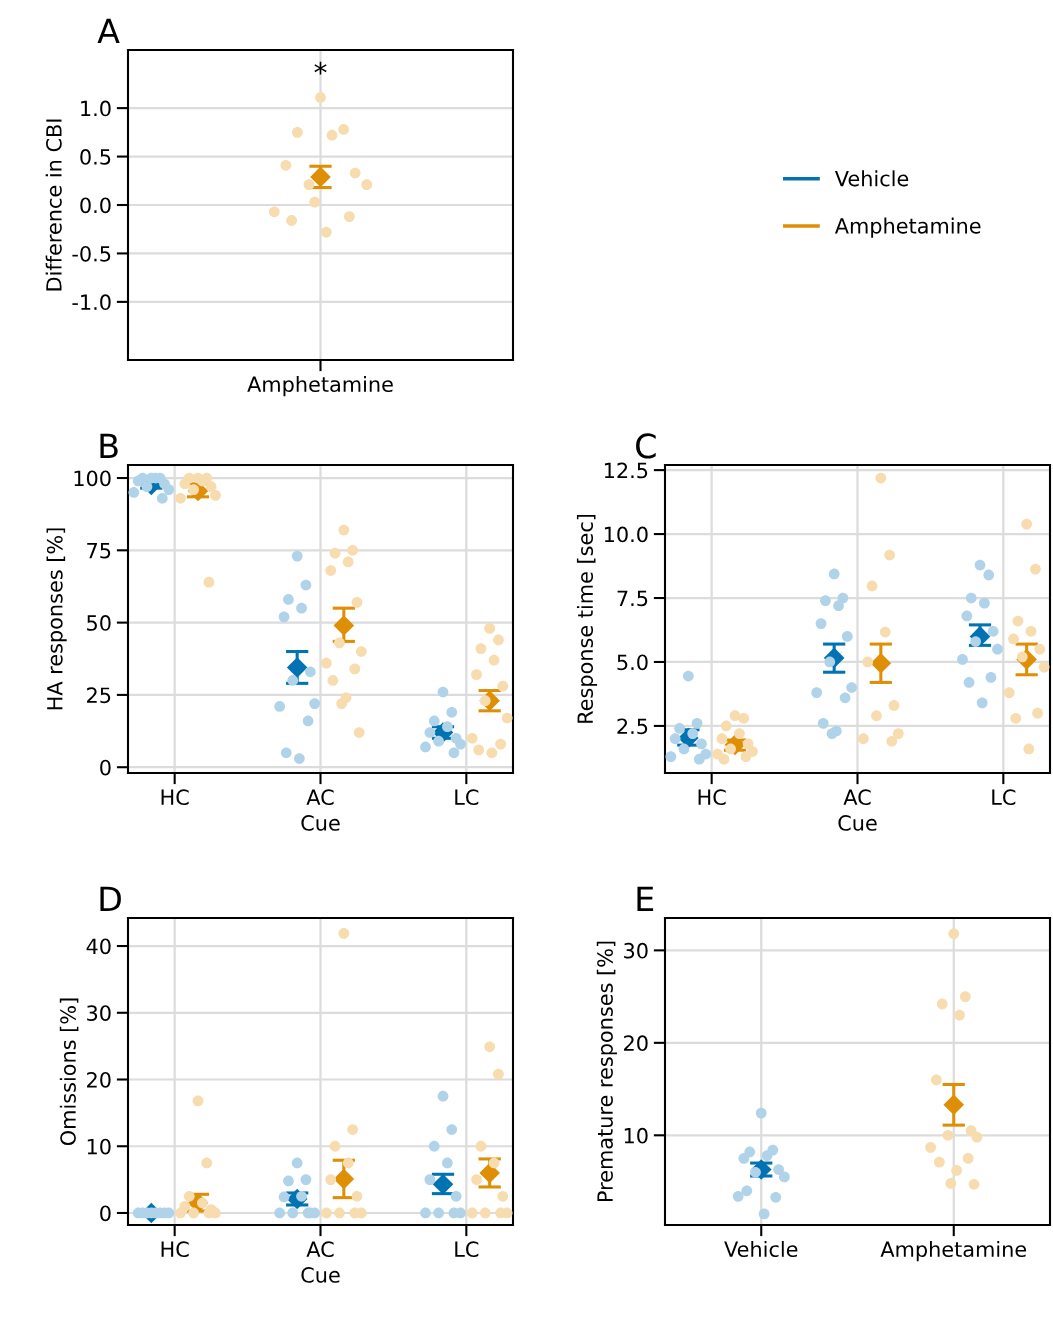 The width and height of the screenshot is (1053, 1318). Describe the element at coordinates (99, 551) in the screenshot. I see `y-tick-label: 75` at that location.